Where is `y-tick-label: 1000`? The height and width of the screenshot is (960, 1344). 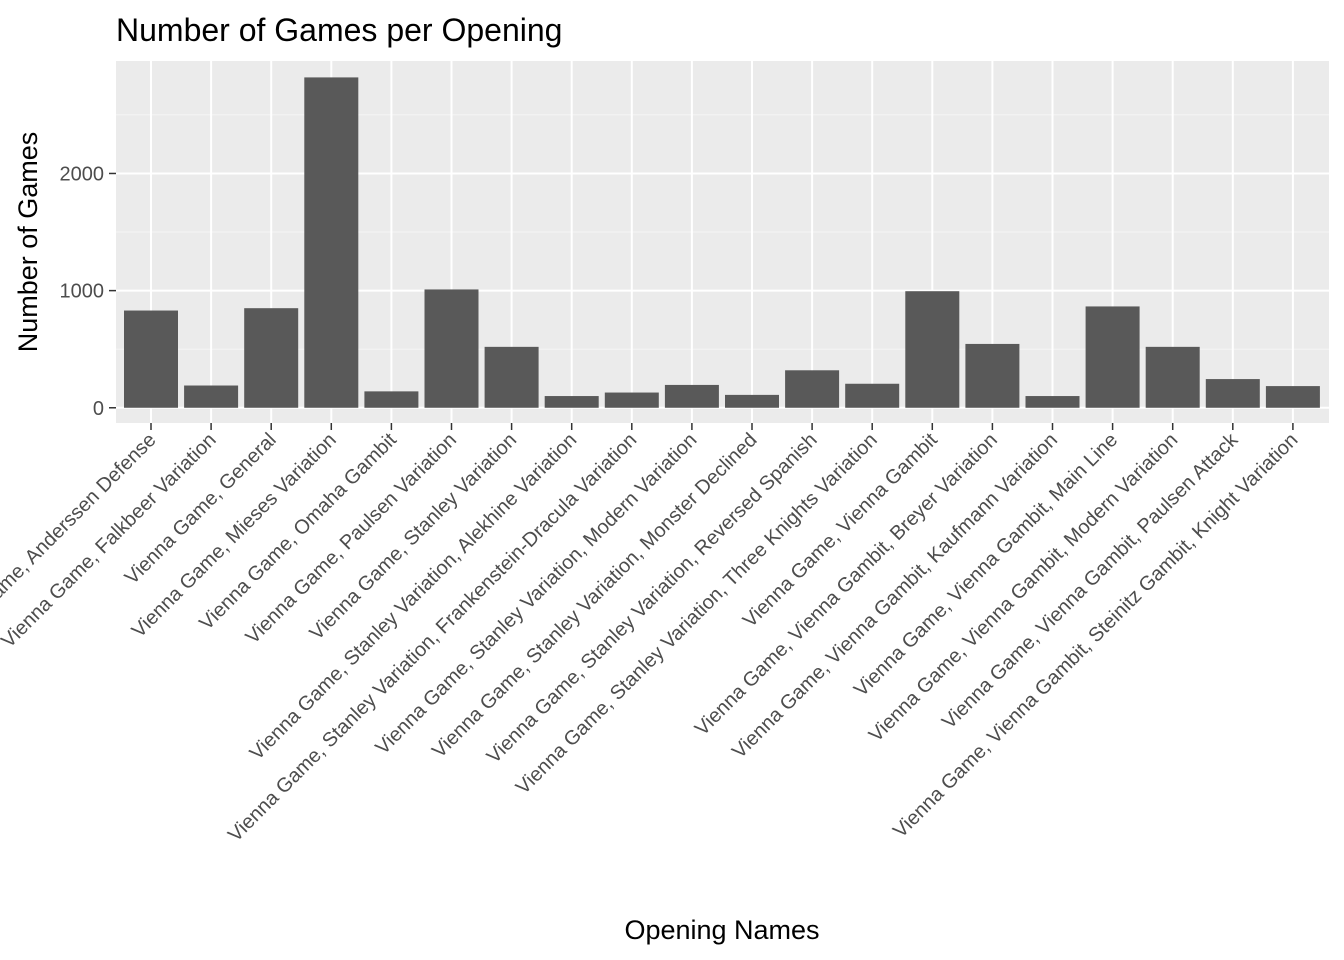
y-tick-label: 1000 is located at coordinates (82, 292).